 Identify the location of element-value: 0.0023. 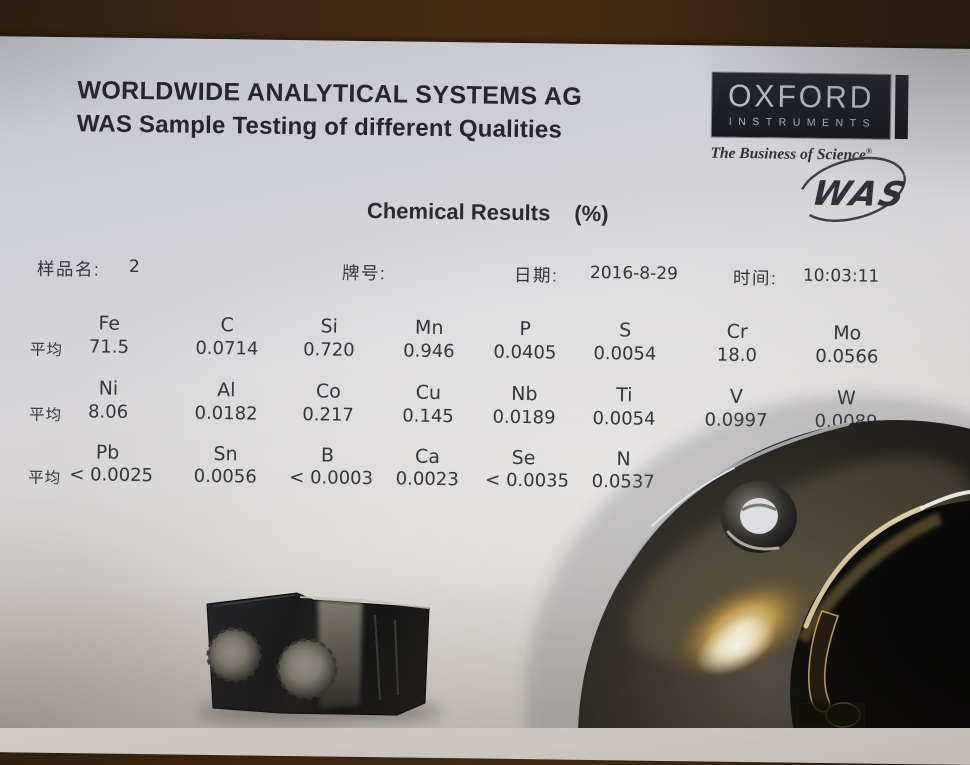
(427, 479).